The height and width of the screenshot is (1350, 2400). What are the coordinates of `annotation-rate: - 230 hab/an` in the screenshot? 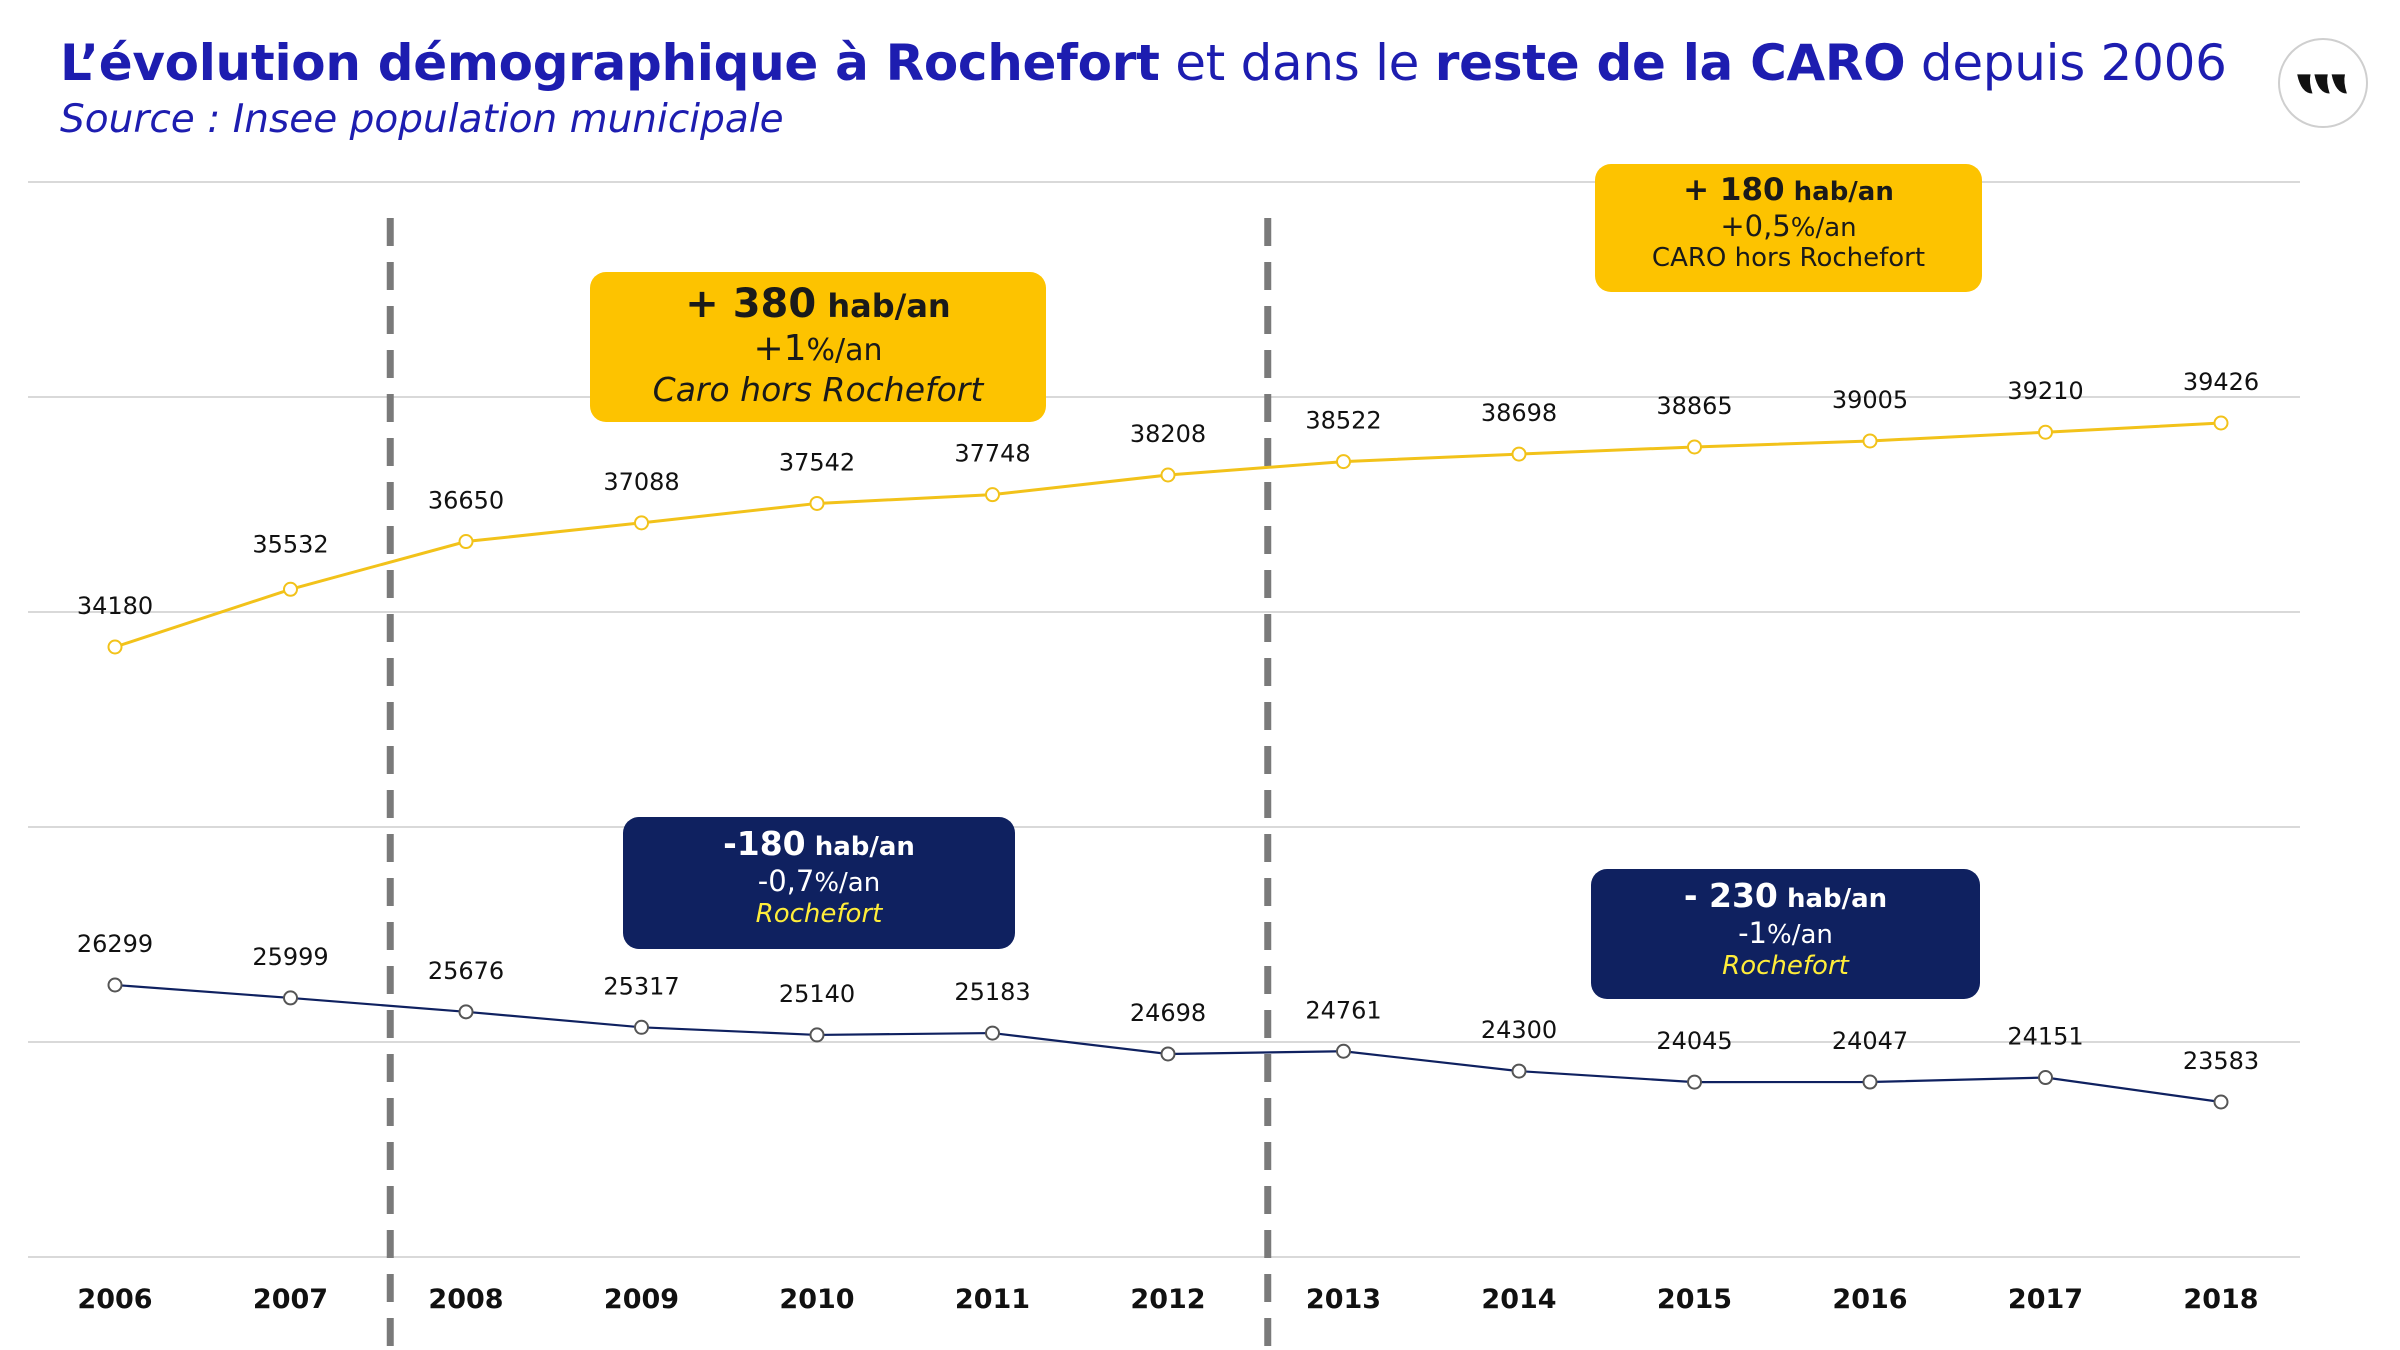 It's located at (1785, 896).